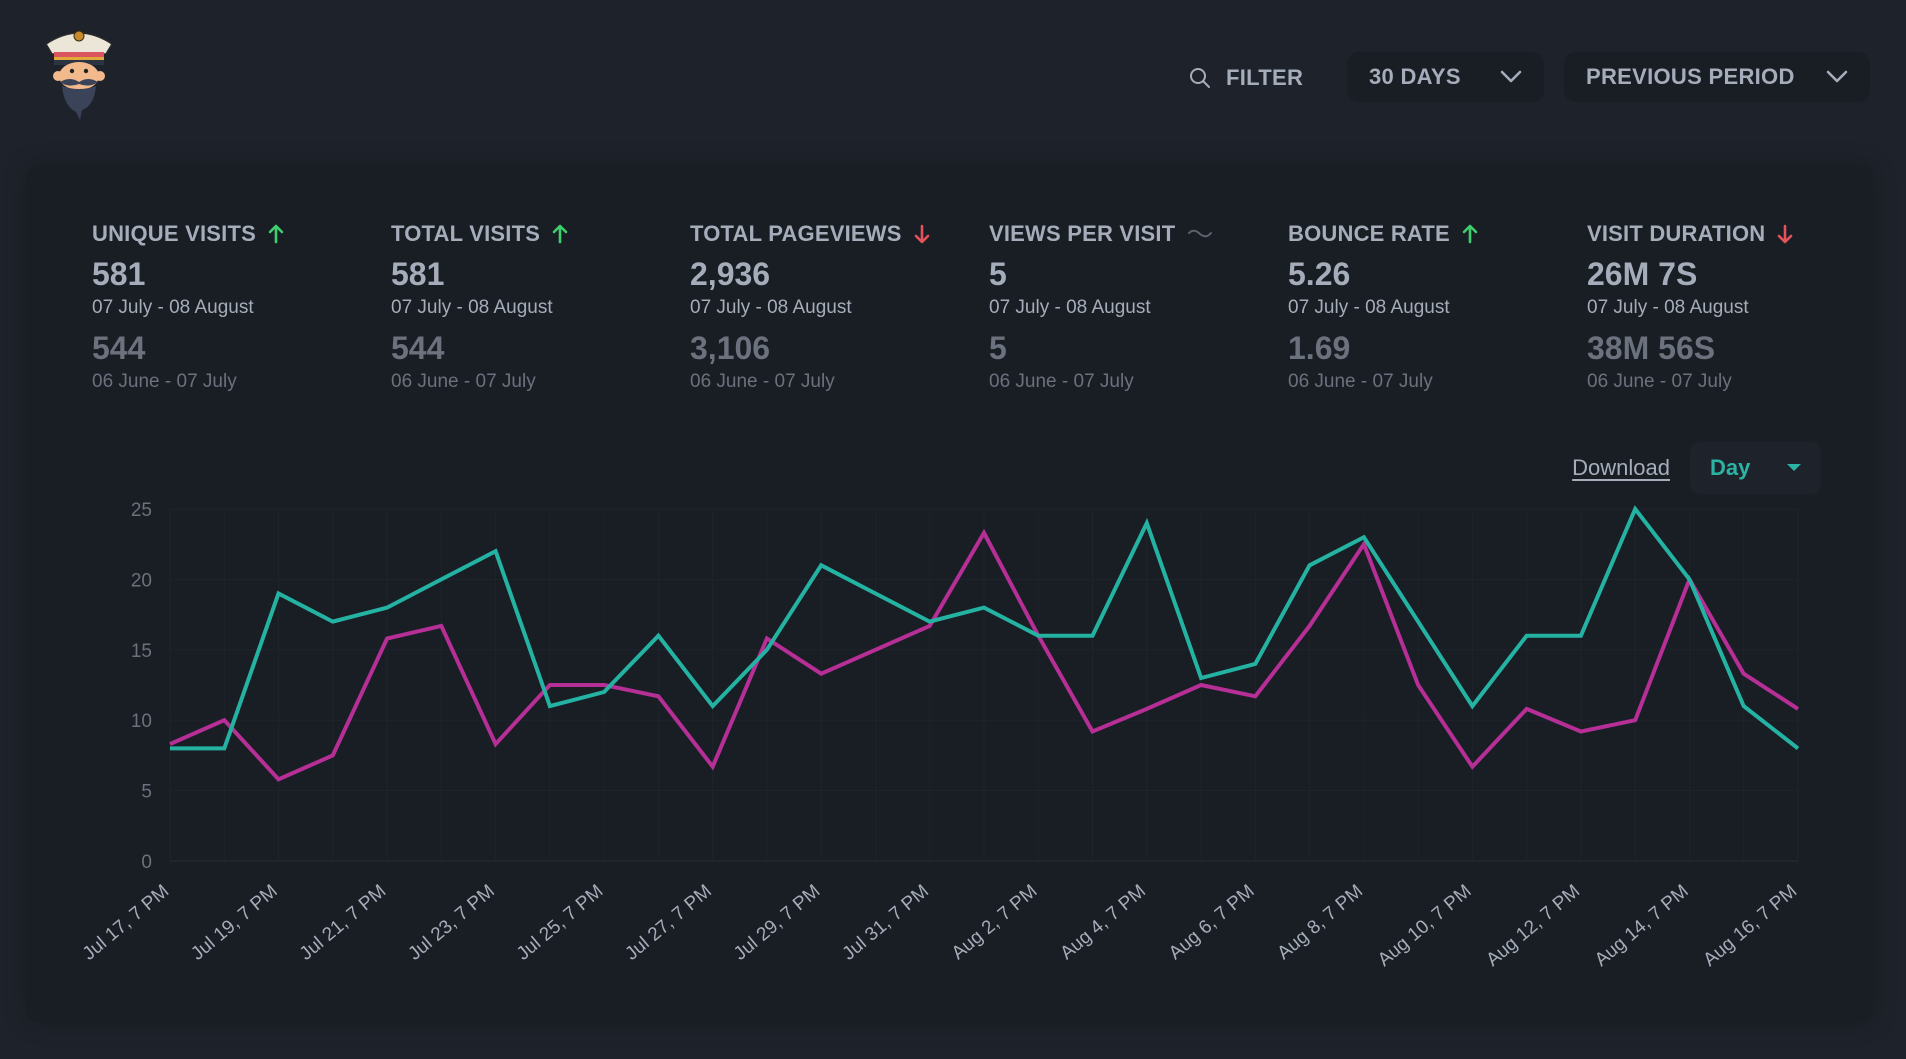  Describe the element at coordinates (1621, 467) in the screenshot. I see `download-link: Download` at that location.